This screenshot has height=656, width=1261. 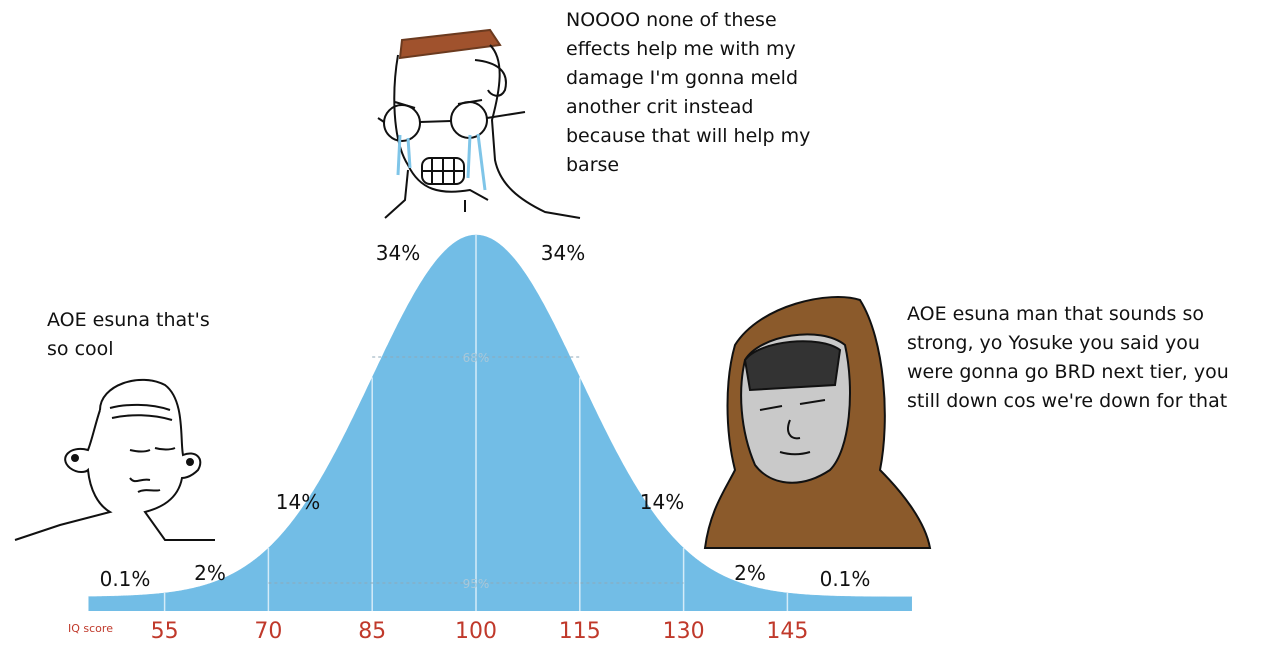 What do you see at coordinates (479, 123) in the screenshot?
I see `crying-wojak` at bounding box center [479, 123].